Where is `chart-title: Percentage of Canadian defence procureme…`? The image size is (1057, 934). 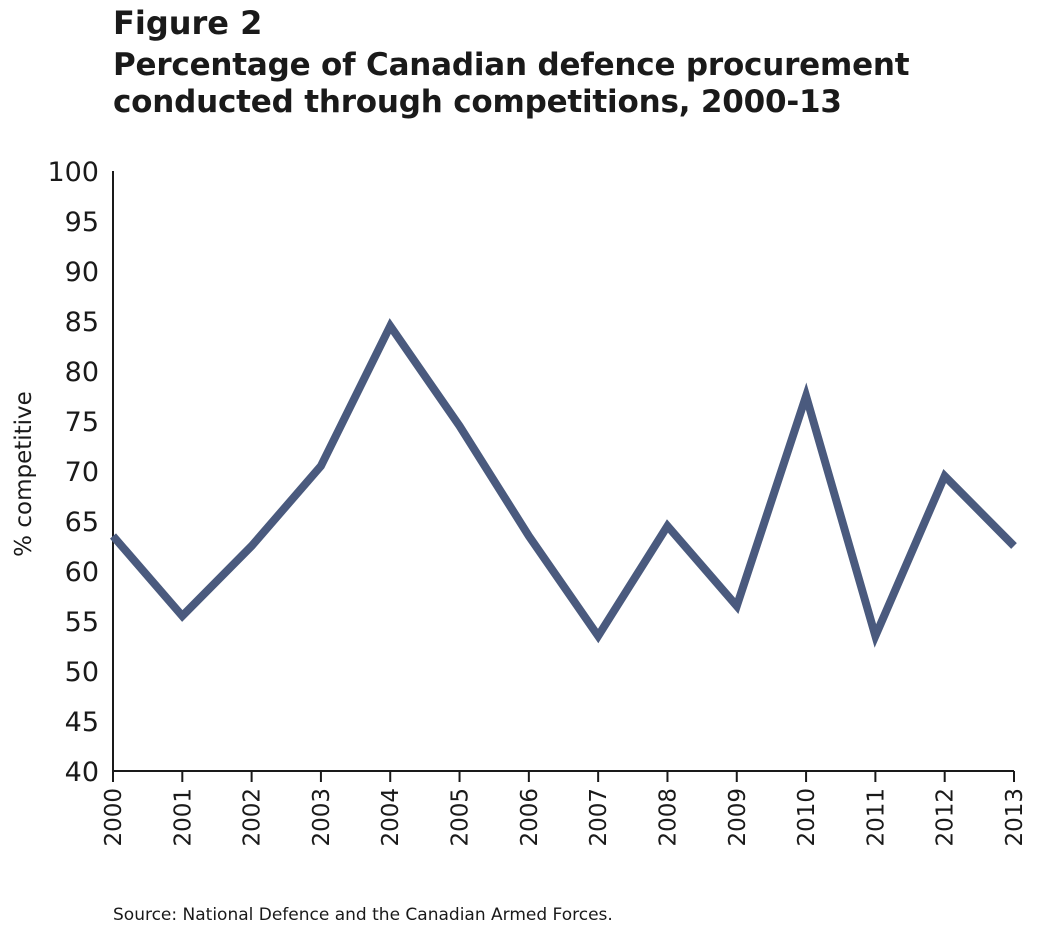 chart-title: Percentage of Canadian defence procureme… is located at coordinates (511, 83).